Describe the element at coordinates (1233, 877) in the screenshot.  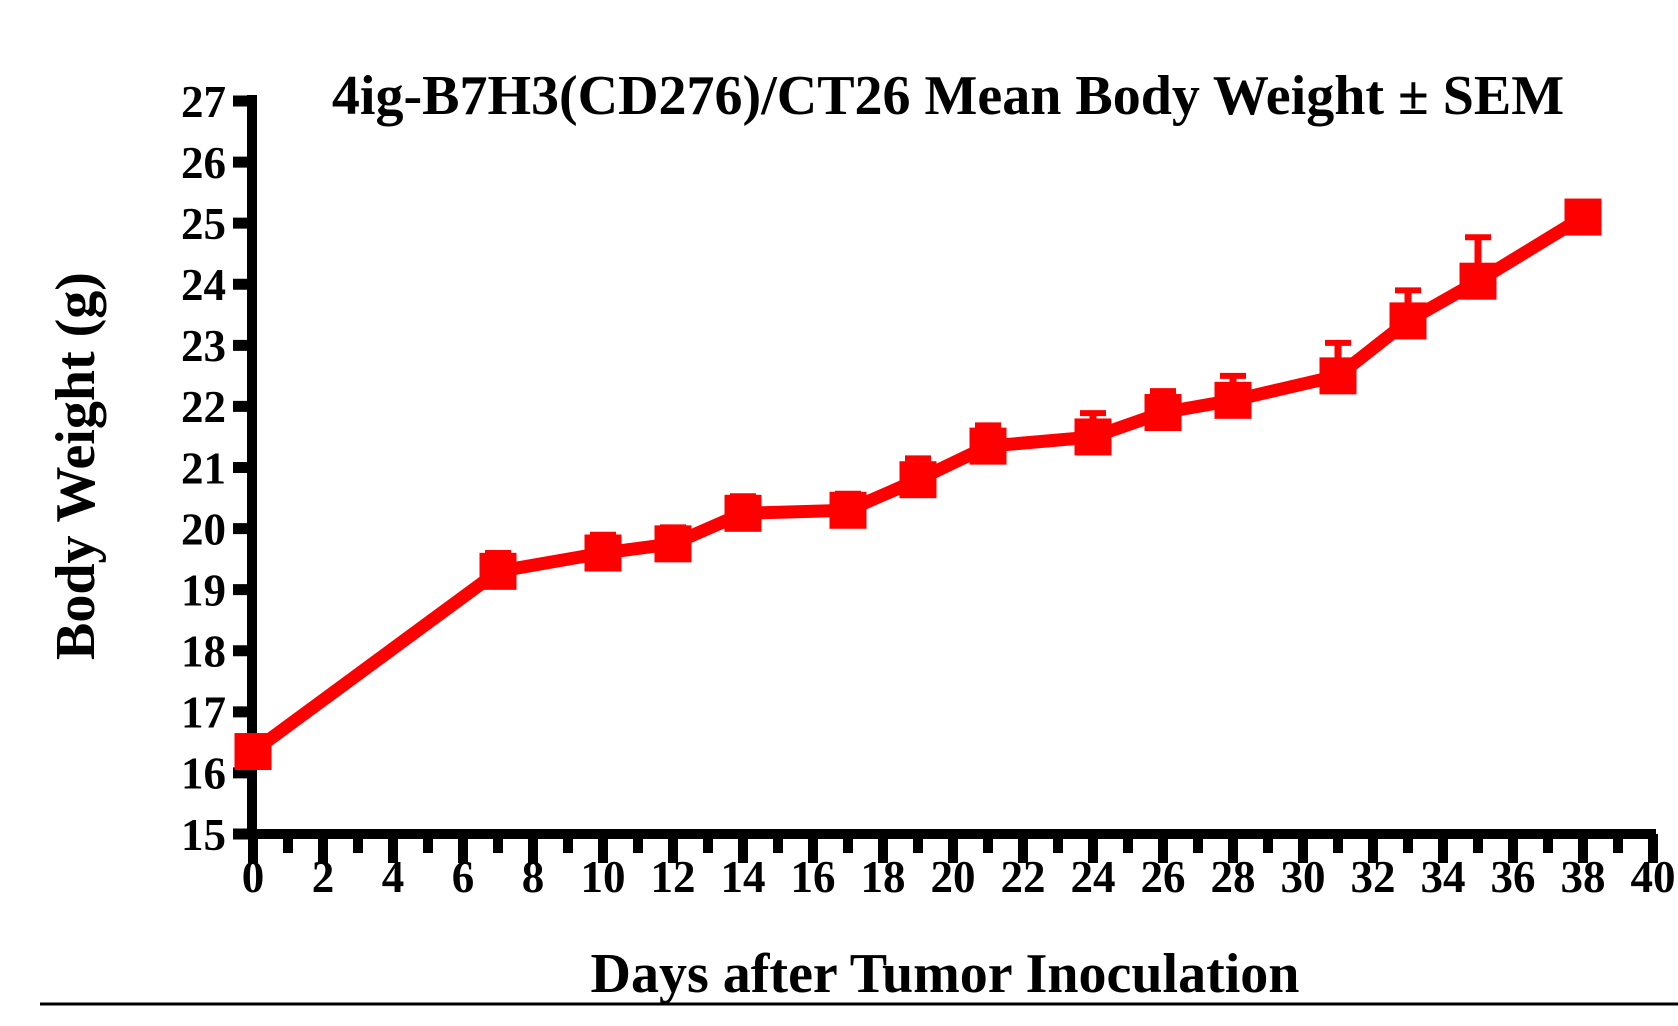
I see `x-tick-label: 28` at that location.